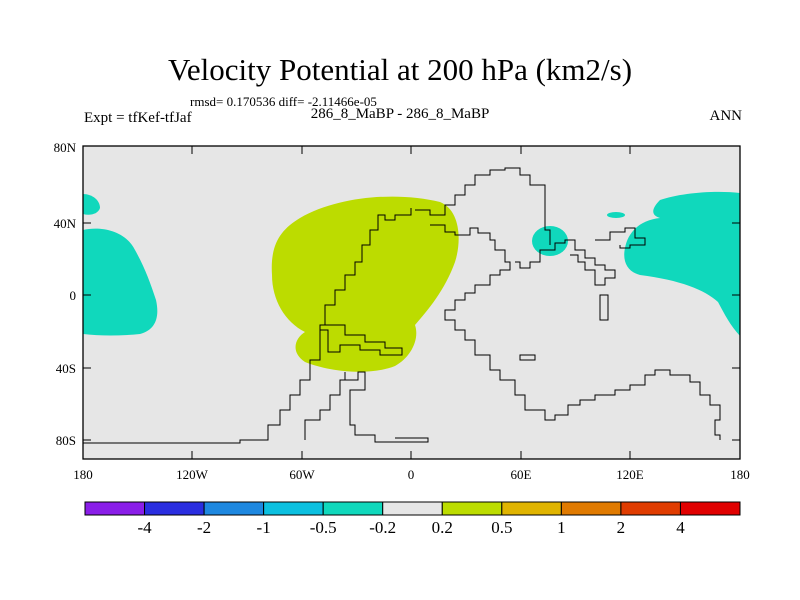  I want to click on lon-tick-label: 120E, so click(630, 474).